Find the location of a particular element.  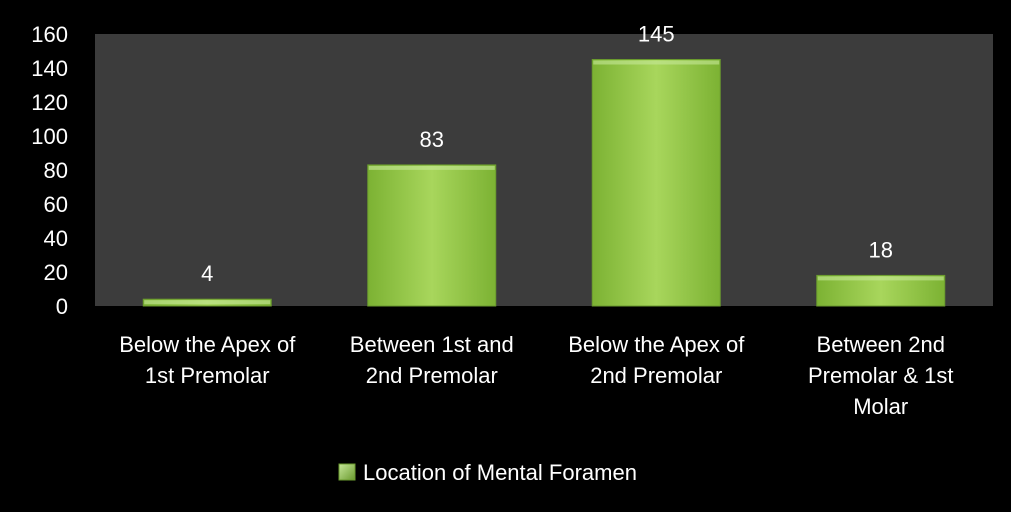

category-label: Between 2nd Premolar & 1st Molar is located at coordinates (881, 375).